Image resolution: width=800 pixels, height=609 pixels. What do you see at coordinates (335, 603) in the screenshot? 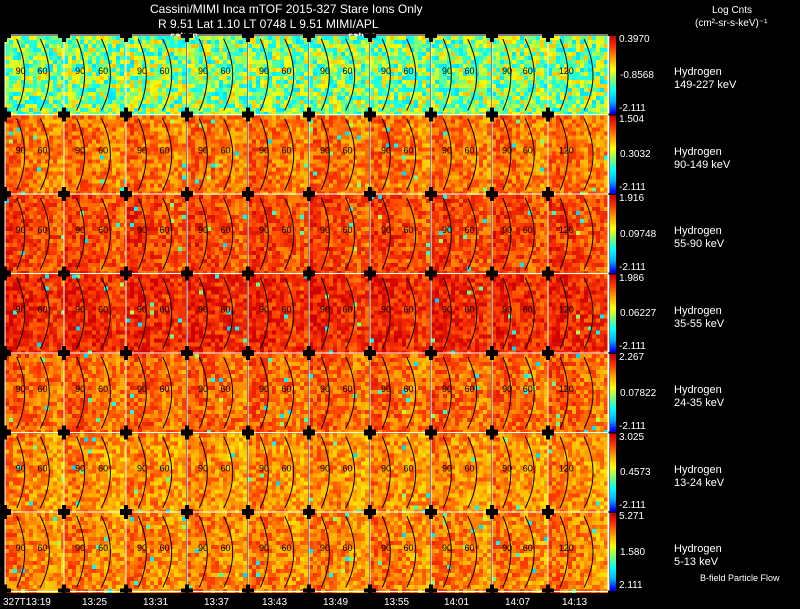
I see `time-tick-label: 13:49` at bounding box center [335, 603].